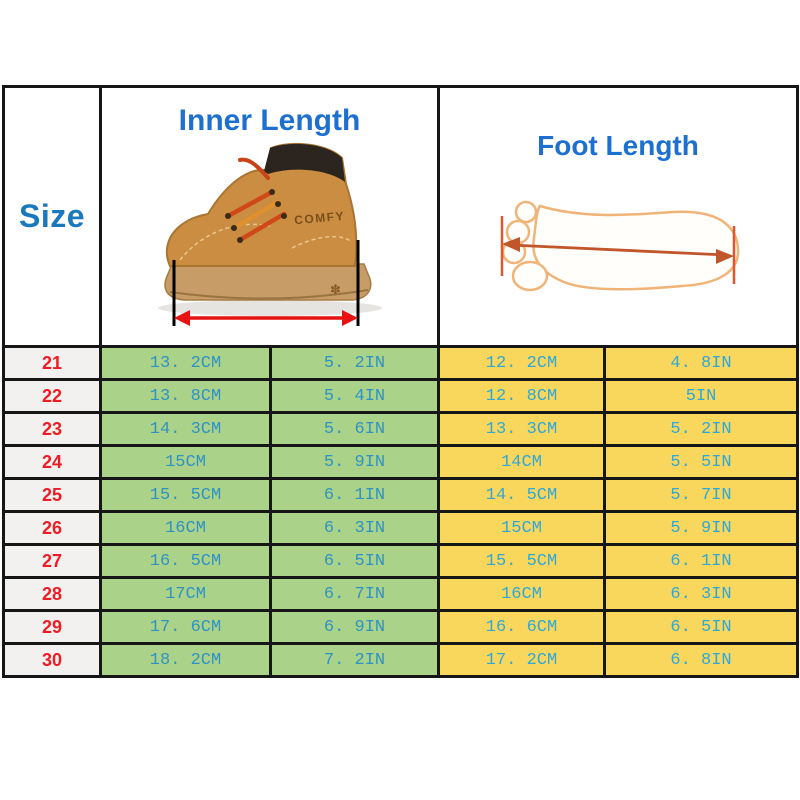 The width and height of the screenshot is (800, 800). I want to click on inner-length-cm-cell: 13. 2CM, so click(185, 363).